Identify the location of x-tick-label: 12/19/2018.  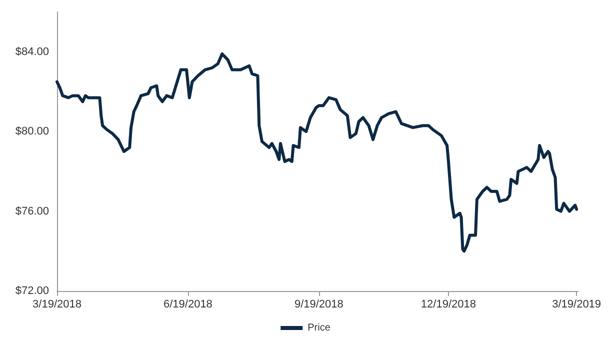
(448, 304).